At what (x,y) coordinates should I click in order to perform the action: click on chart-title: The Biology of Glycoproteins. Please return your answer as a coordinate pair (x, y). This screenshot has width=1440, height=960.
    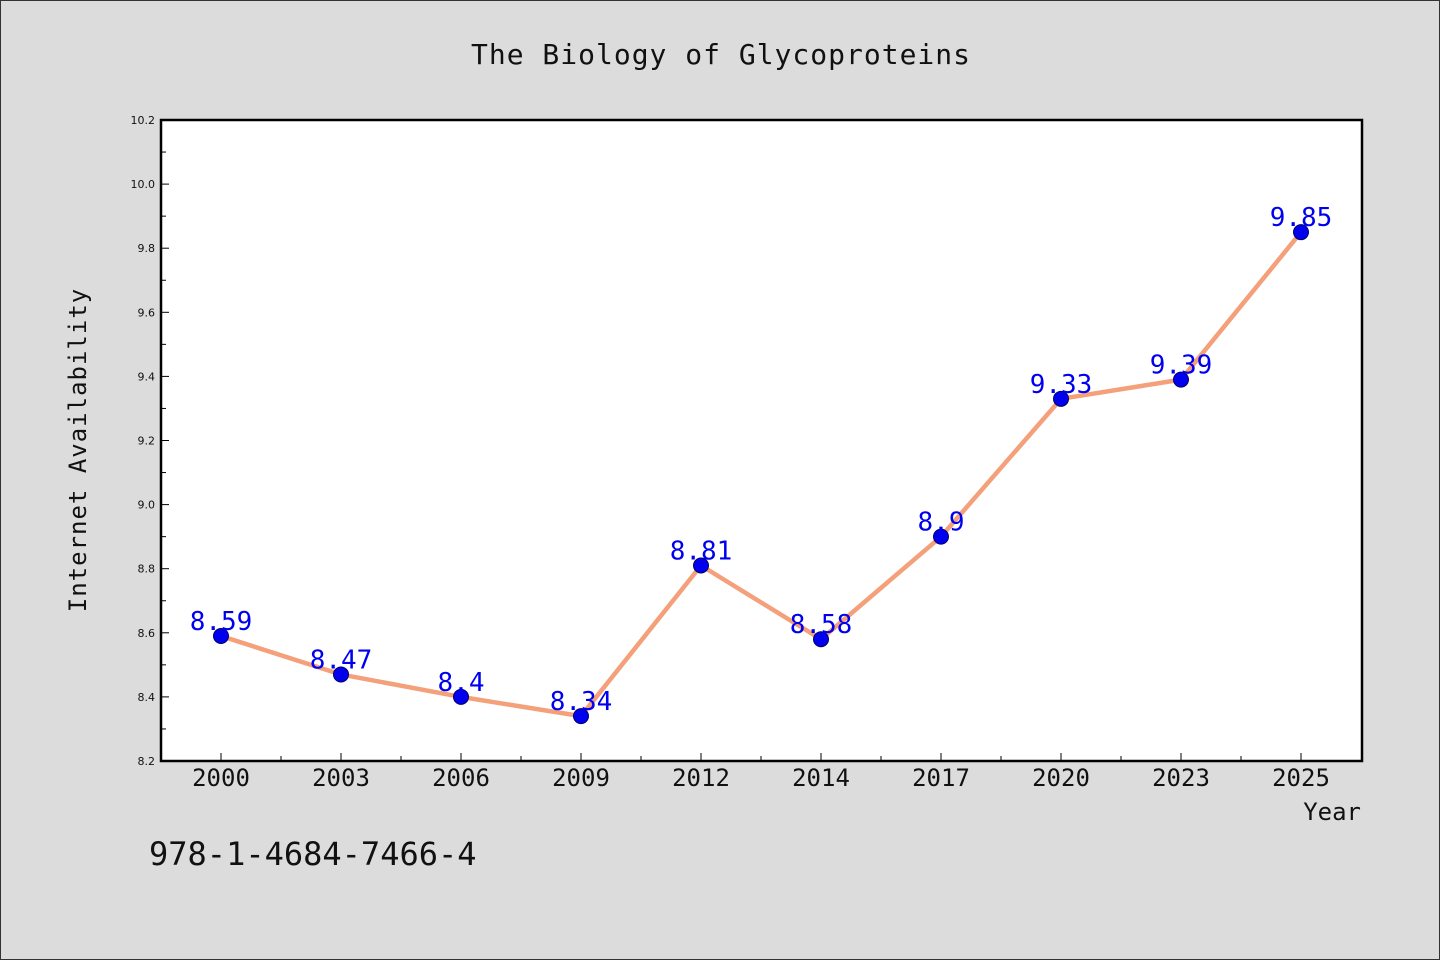
    Looking at the image, I should click on (721, 54).